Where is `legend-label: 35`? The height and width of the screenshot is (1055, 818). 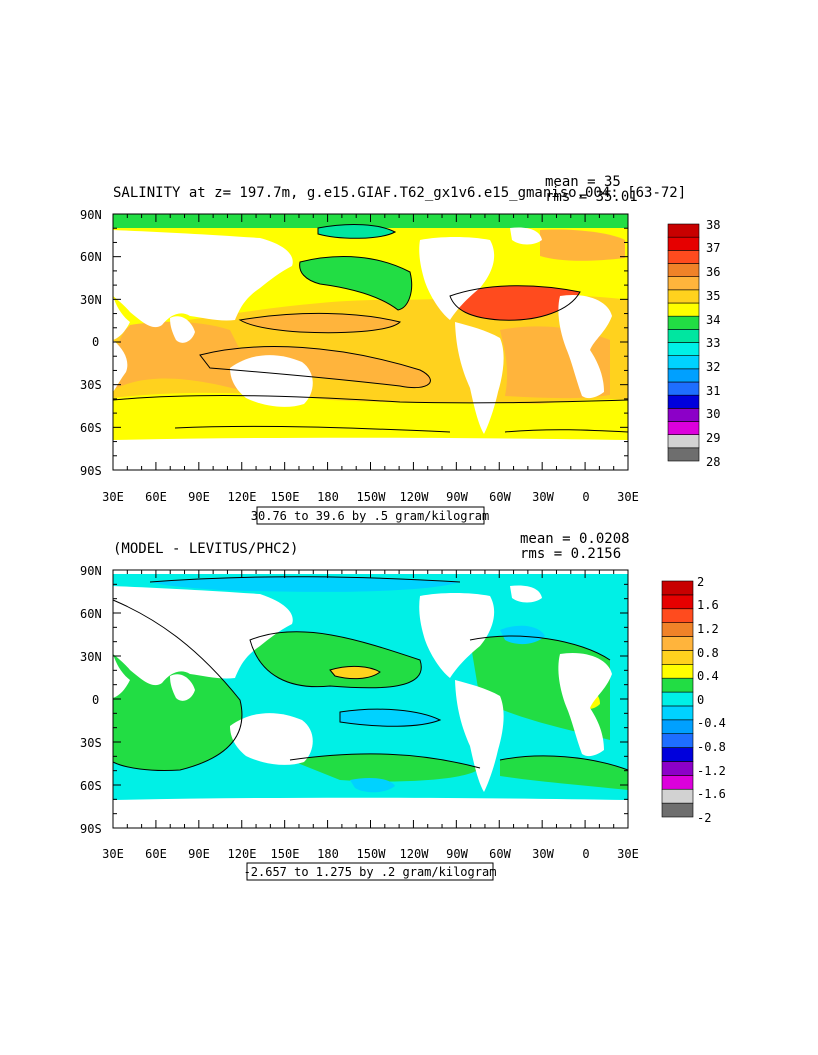 legend-label: 35 is located at coordinates (713, 296).